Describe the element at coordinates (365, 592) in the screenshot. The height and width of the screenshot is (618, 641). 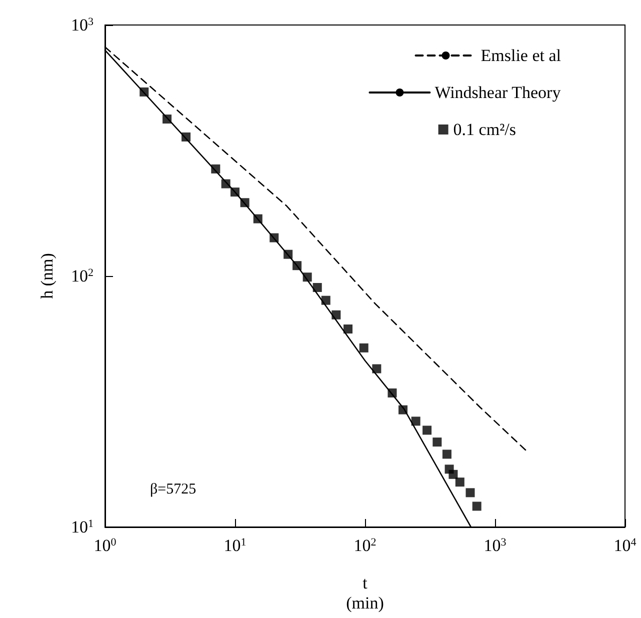
I see `x-axis-title: t (min)` at that location.